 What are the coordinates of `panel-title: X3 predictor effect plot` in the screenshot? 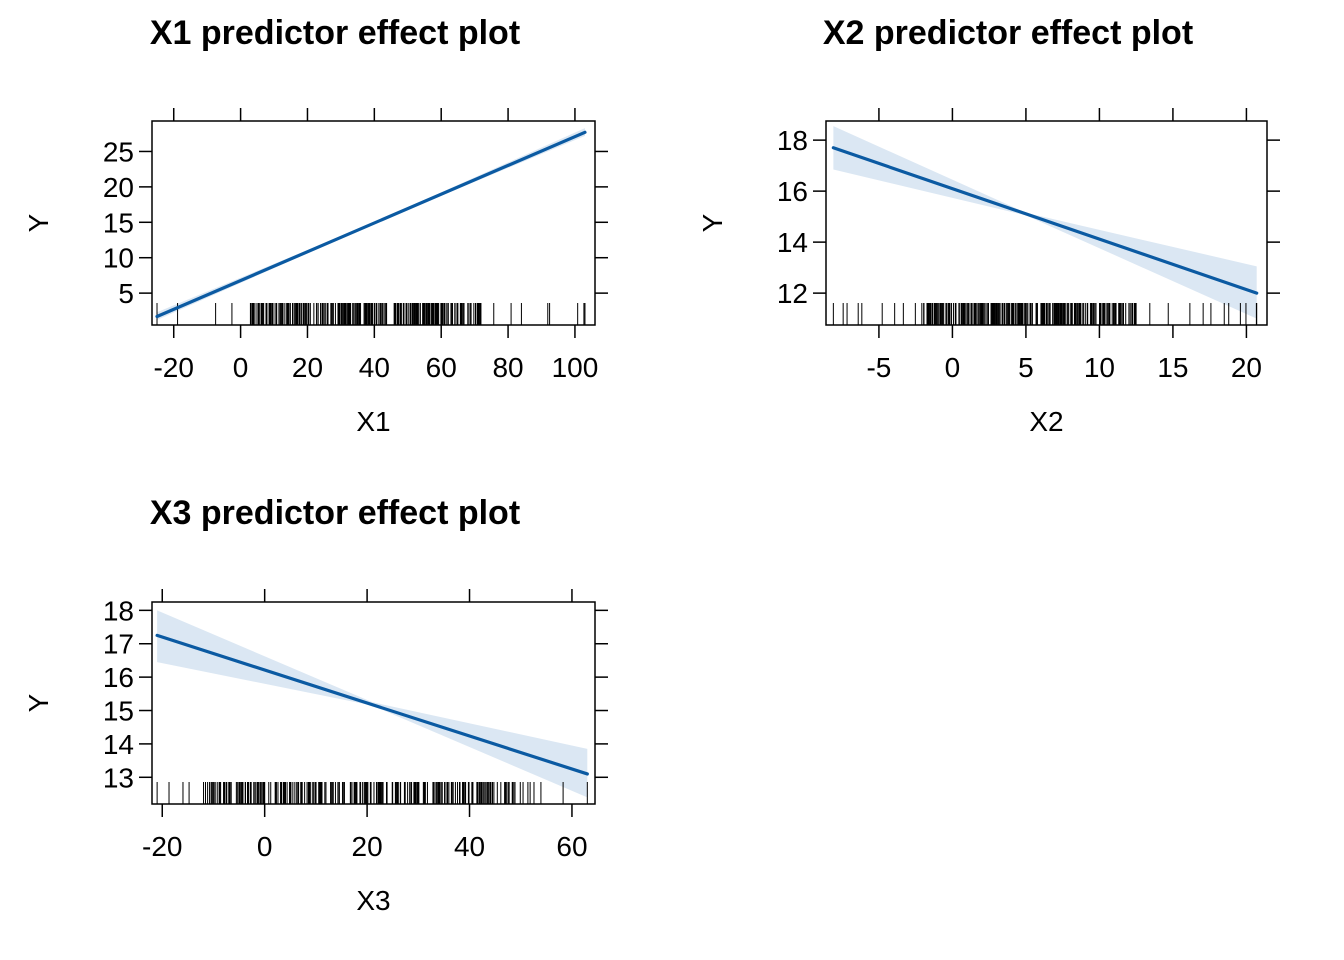 It's located at (335, 513).